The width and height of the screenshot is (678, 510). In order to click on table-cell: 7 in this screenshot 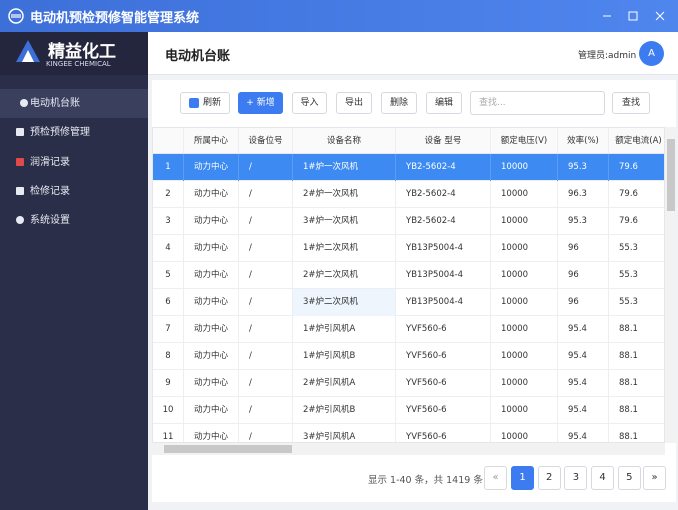, I will do `click(168, 329)`.